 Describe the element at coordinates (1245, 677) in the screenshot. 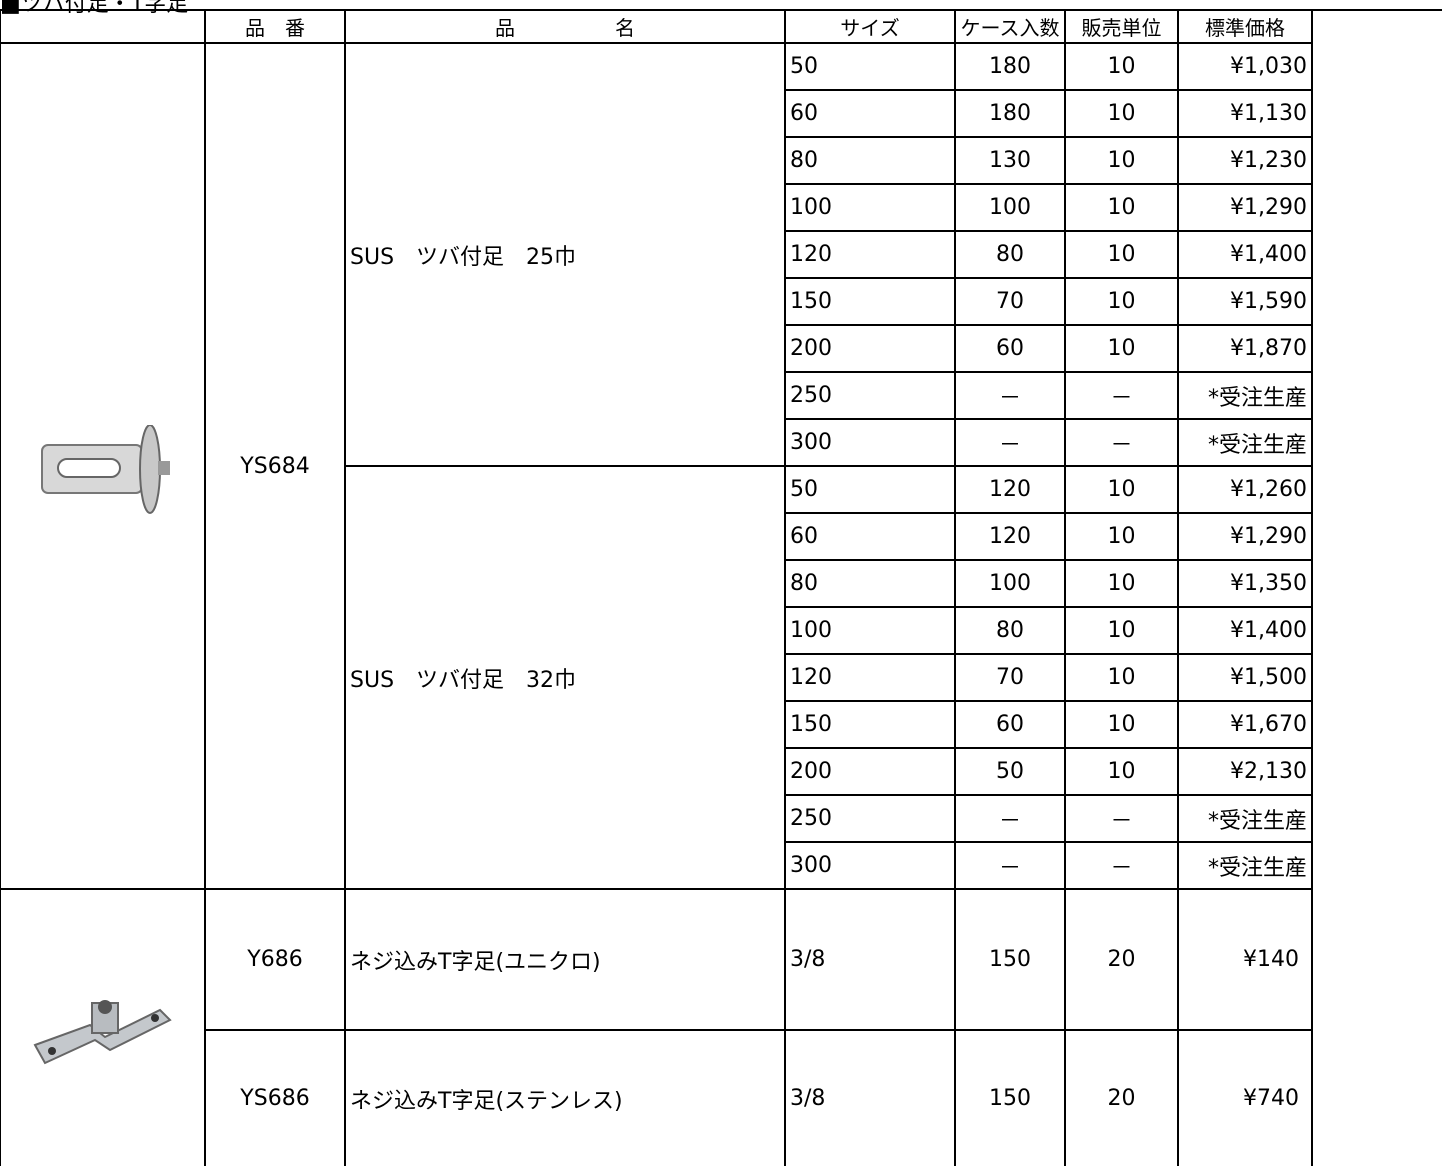

I see `price: ¥1,500` at that location.